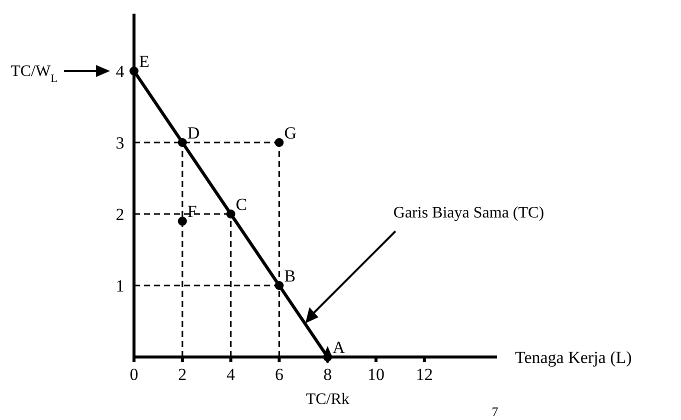 The height and width of the screenshot is (420, 681). Describe the element at coordinates (327, 374) in the screenshot. I see `x-tick-label: 8` at that location.